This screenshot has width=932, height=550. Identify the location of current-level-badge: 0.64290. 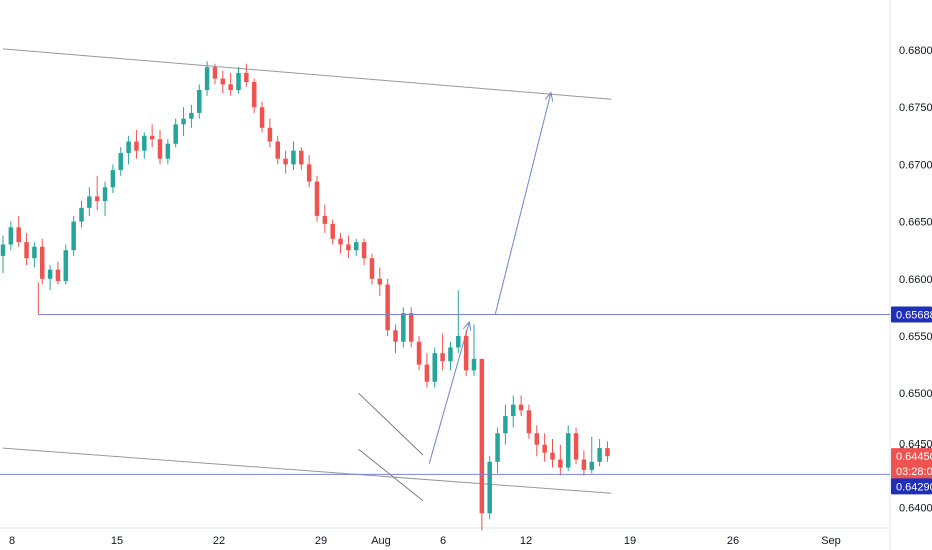
(911, 486).